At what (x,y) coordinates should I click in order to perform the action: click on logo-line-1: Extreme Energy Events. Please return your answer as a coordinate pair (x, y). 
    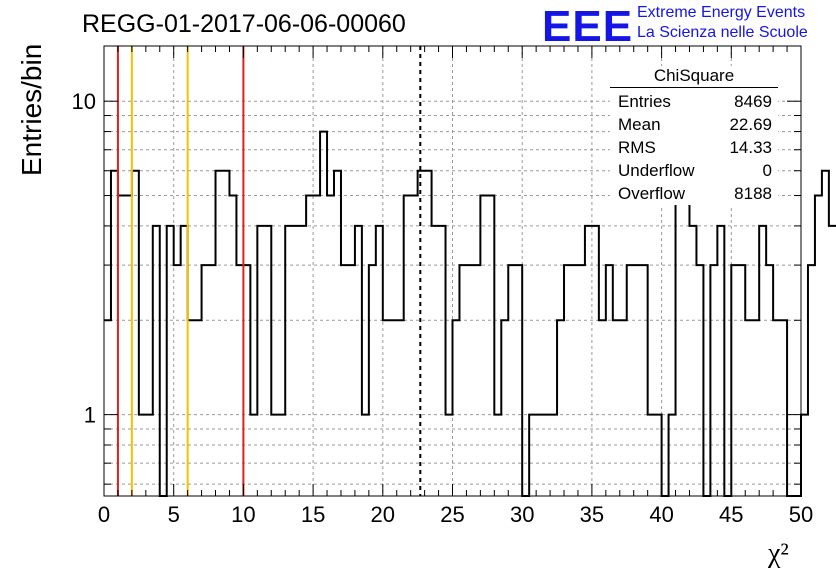
    Looking at the image, I should click on (721, 12).